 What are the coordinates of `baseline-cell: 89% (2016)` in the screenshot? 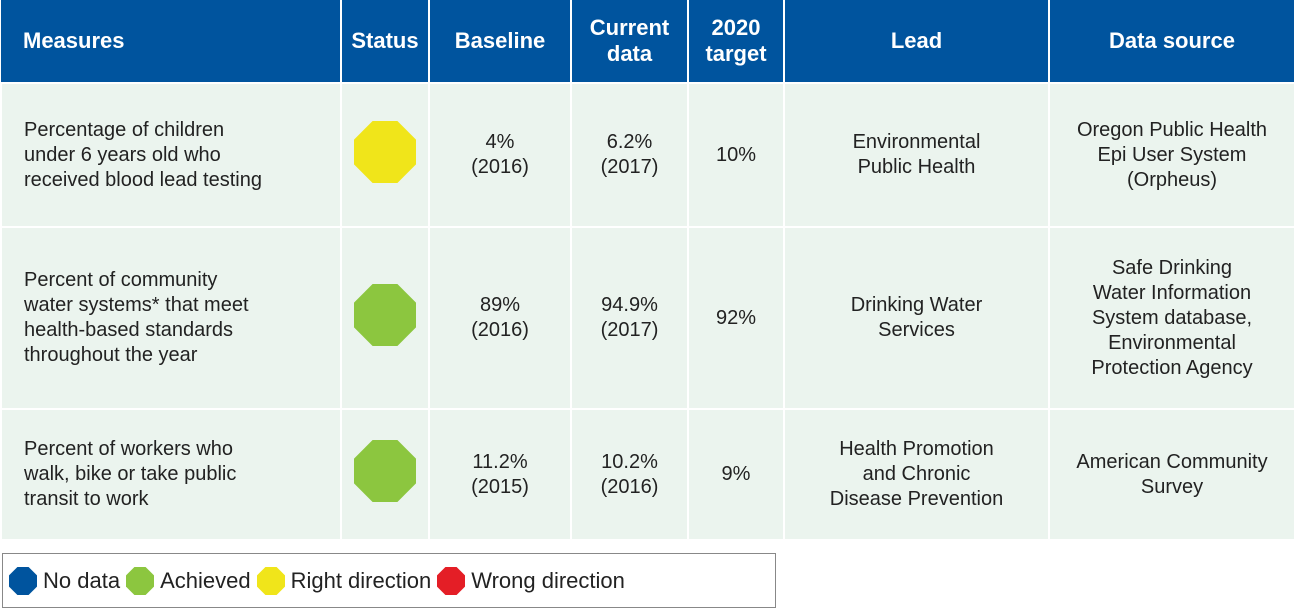 It's located at (500, 318).